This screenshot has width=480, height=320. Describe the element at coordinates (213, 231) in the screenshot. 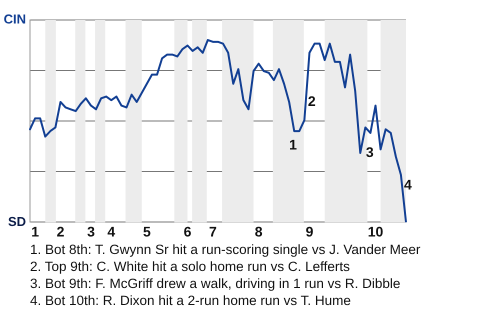

I see `x-tick-label: 7` at that location.